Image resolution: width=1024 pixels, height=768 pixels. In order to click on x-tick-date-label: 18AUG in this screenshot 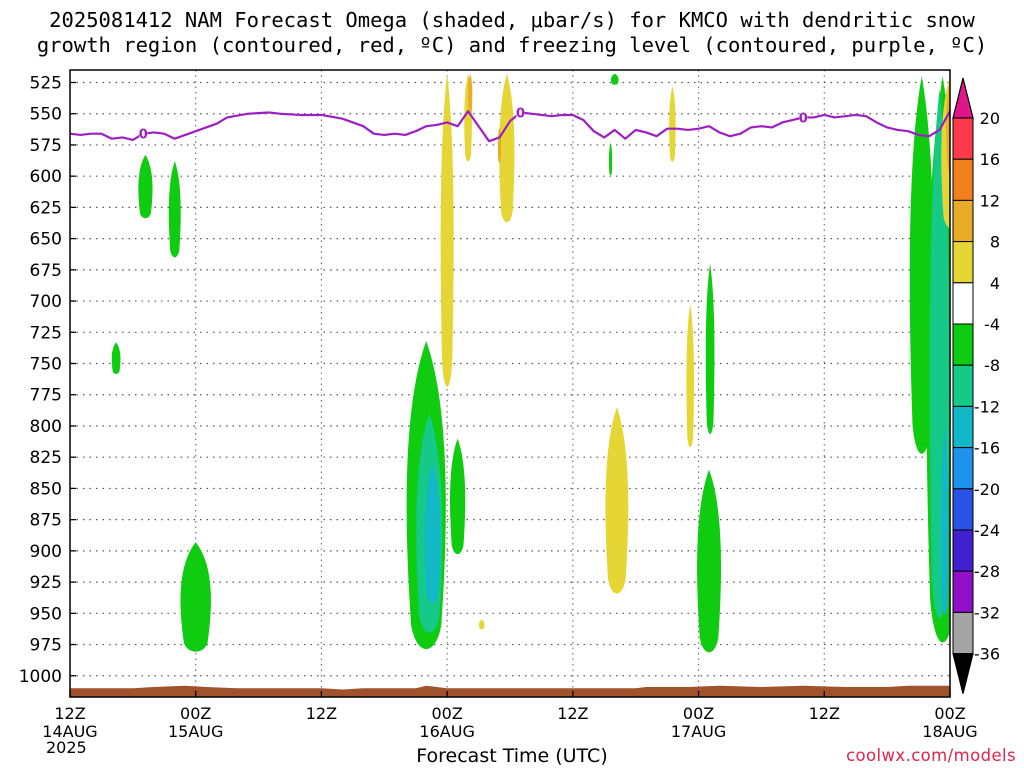, I will do `click(949, 731)`.